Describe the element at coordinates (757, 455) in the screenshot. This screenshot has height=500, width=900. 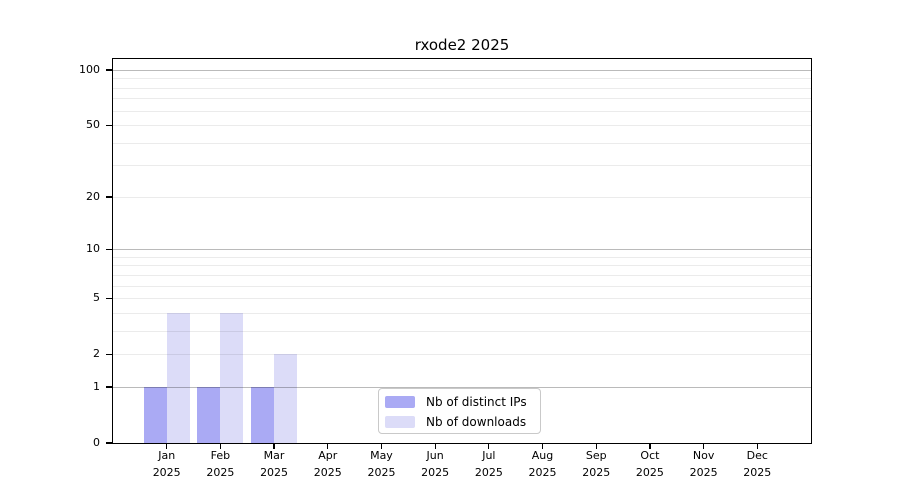
I see `month-label: Dec` at that location.